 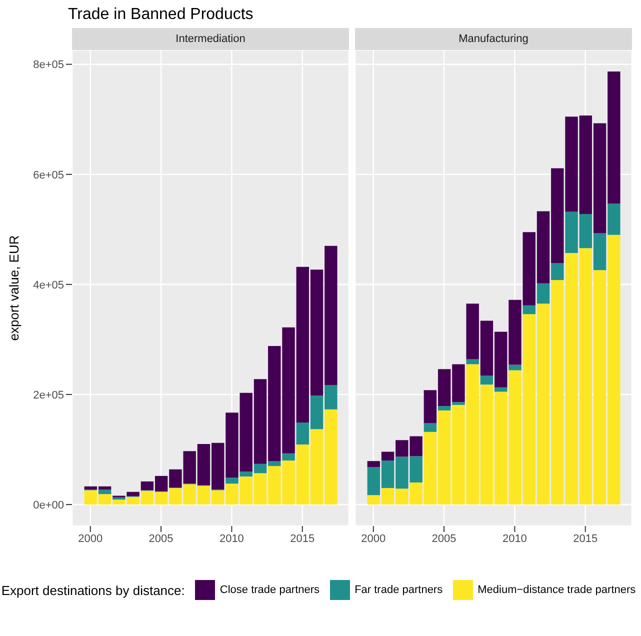 I want to click on y-tick-label: 8e+05, so click(x=48, y=65).